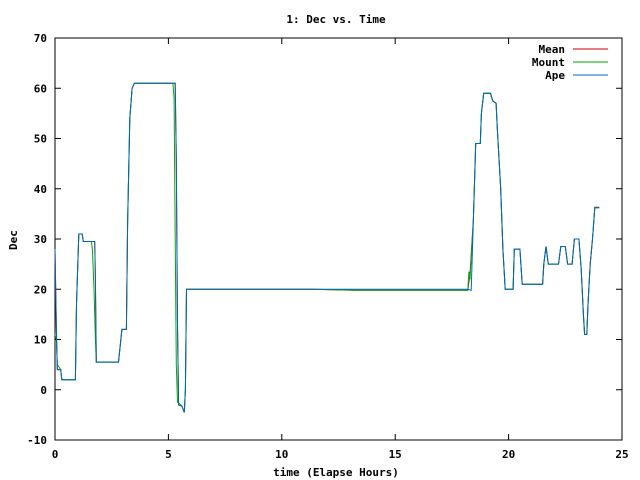 The height and width of the screenshot is (480, 640). Describe the element at coordinates (281, 454) in the screenshot. I see `x-tick-label: 10` at that location.